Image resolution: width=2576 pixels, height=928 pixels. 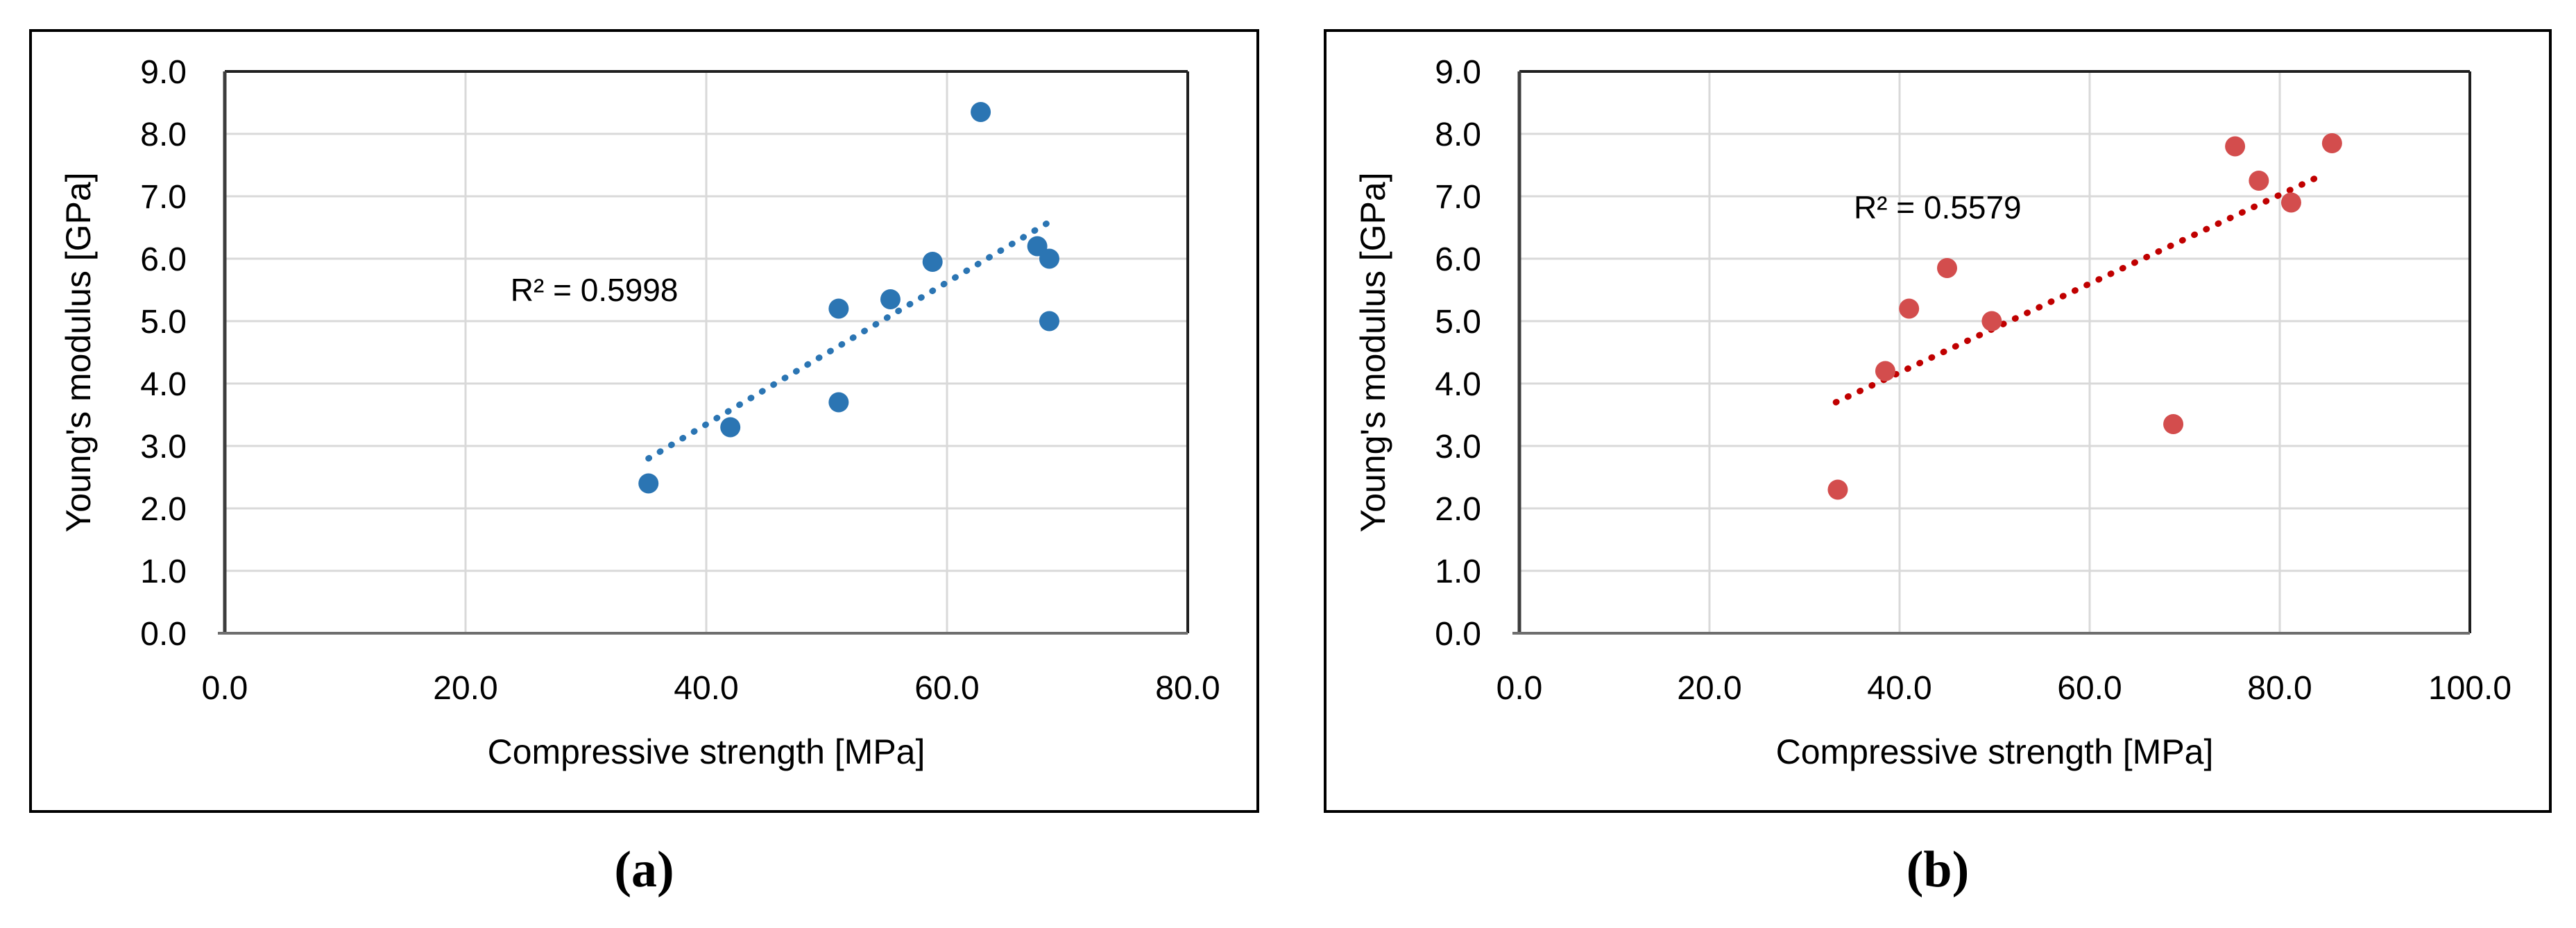 What do you see at coordinates (644, 870) in the screenshot?
I see `panel-caption-a: (a)` at bounding box center [644, 870].